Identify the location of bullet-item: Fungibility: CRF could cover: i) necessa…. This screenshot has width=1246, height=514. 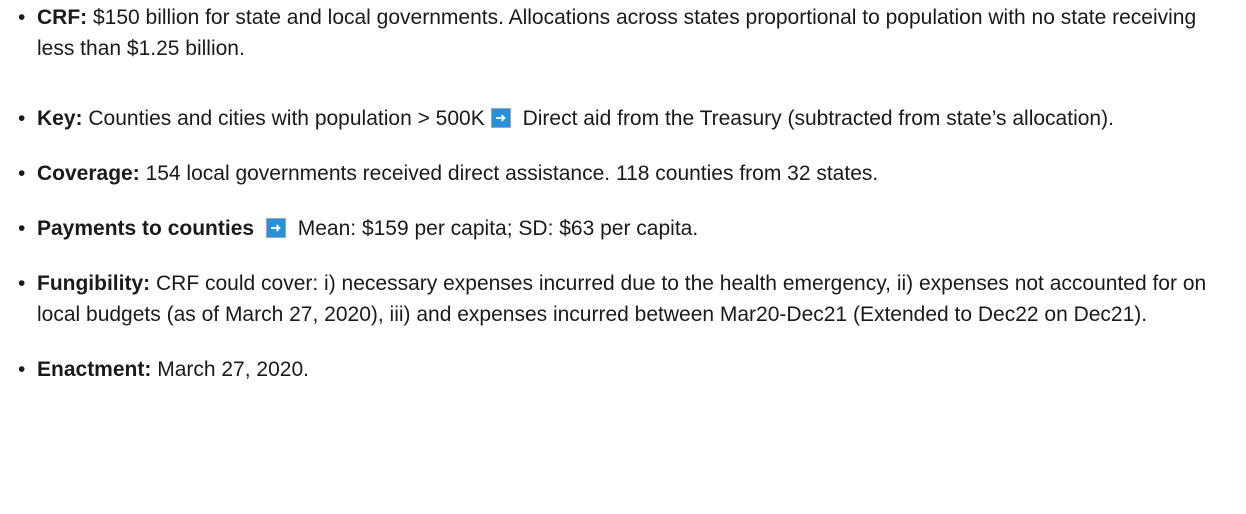
(615, 299).